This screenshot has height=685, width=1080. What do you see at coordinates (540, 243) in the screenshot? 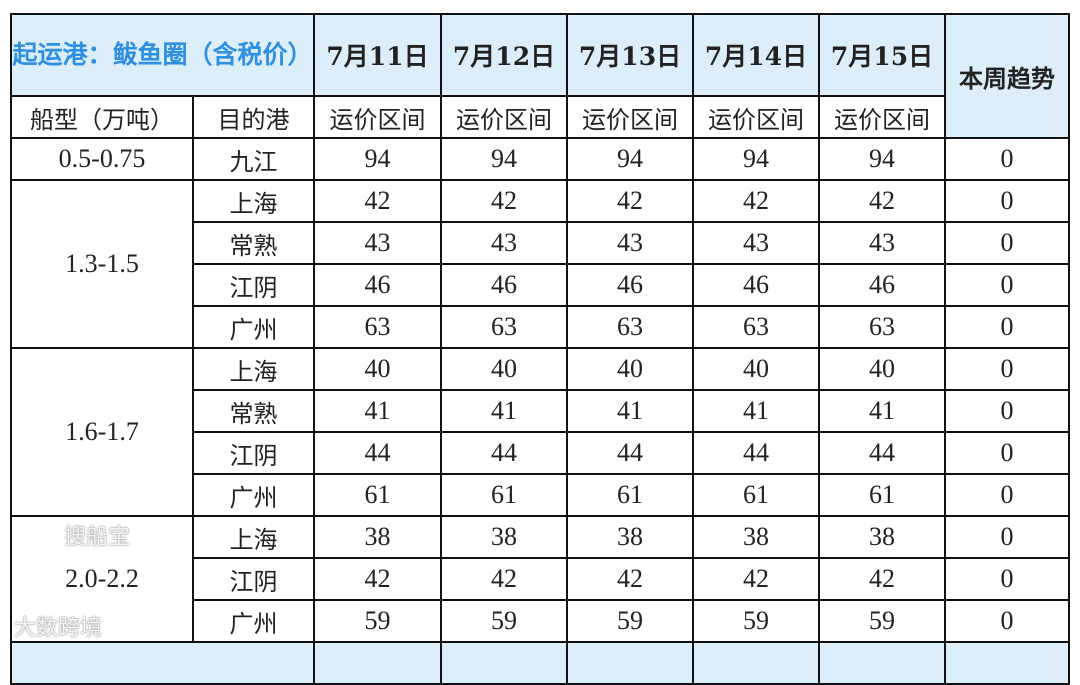
I see `table-row: 常熟 43 43 43 43 43 0` at bounding box center [540, 243].